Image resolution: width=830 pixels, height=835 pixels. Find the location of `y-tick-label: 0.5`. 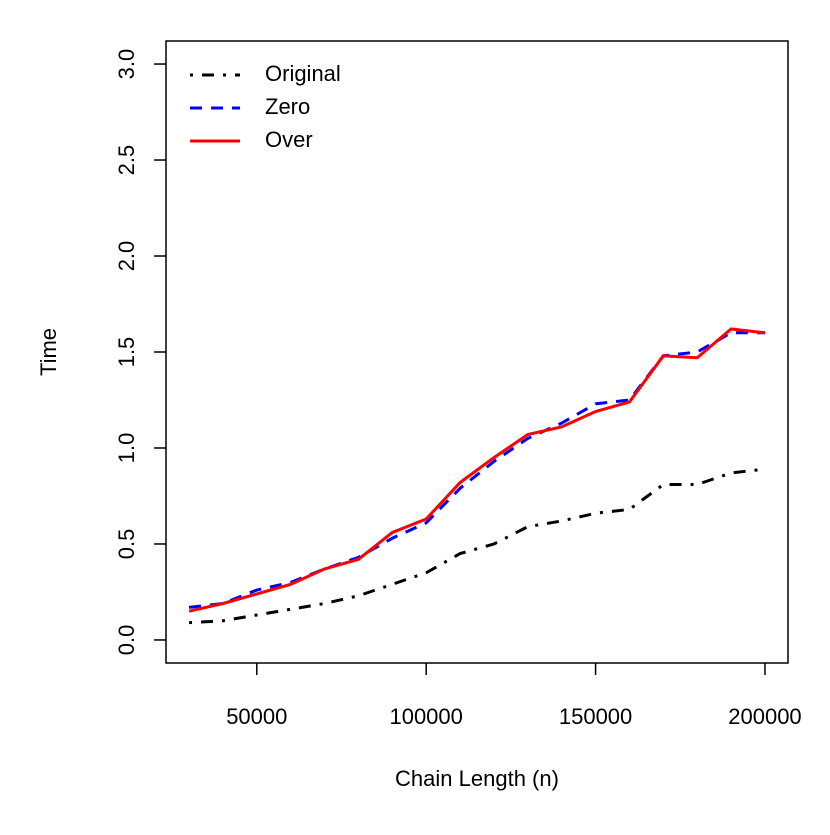

y-tick-label: 0.5 is located at coordinates (126, 544).